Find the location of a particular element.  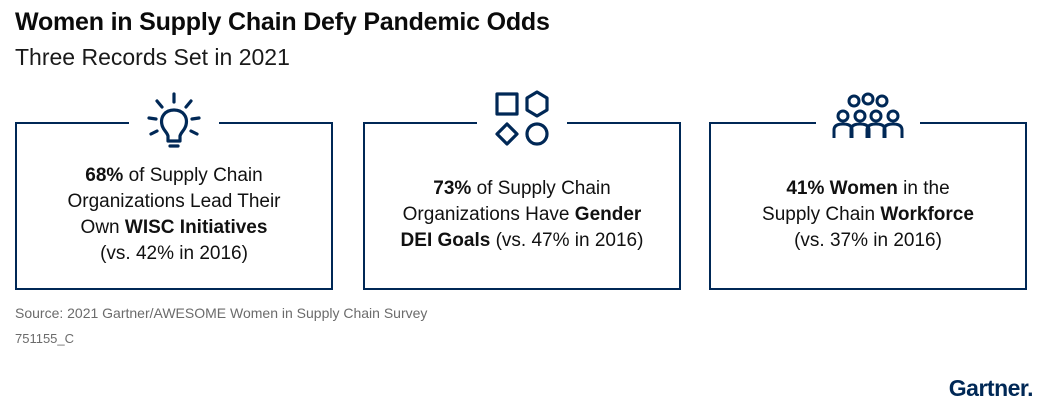

stat-value: 68% is located at coordinates (104, 175).